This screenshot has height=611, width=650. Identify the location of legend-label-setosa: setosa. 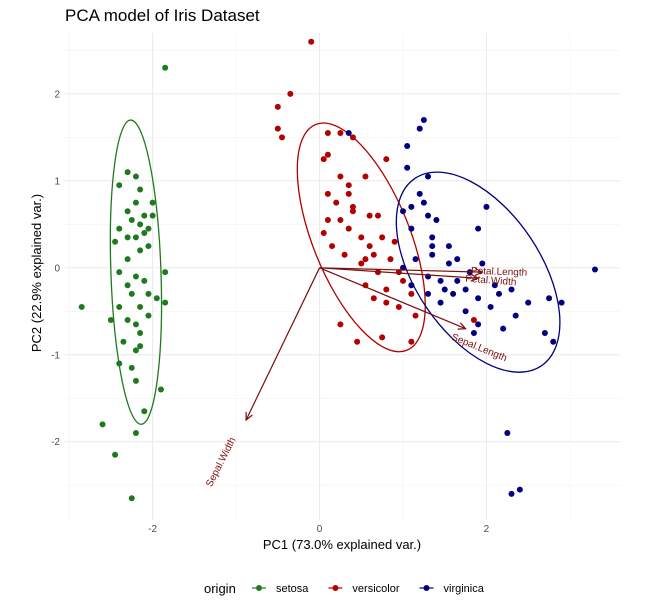
(292, 589).